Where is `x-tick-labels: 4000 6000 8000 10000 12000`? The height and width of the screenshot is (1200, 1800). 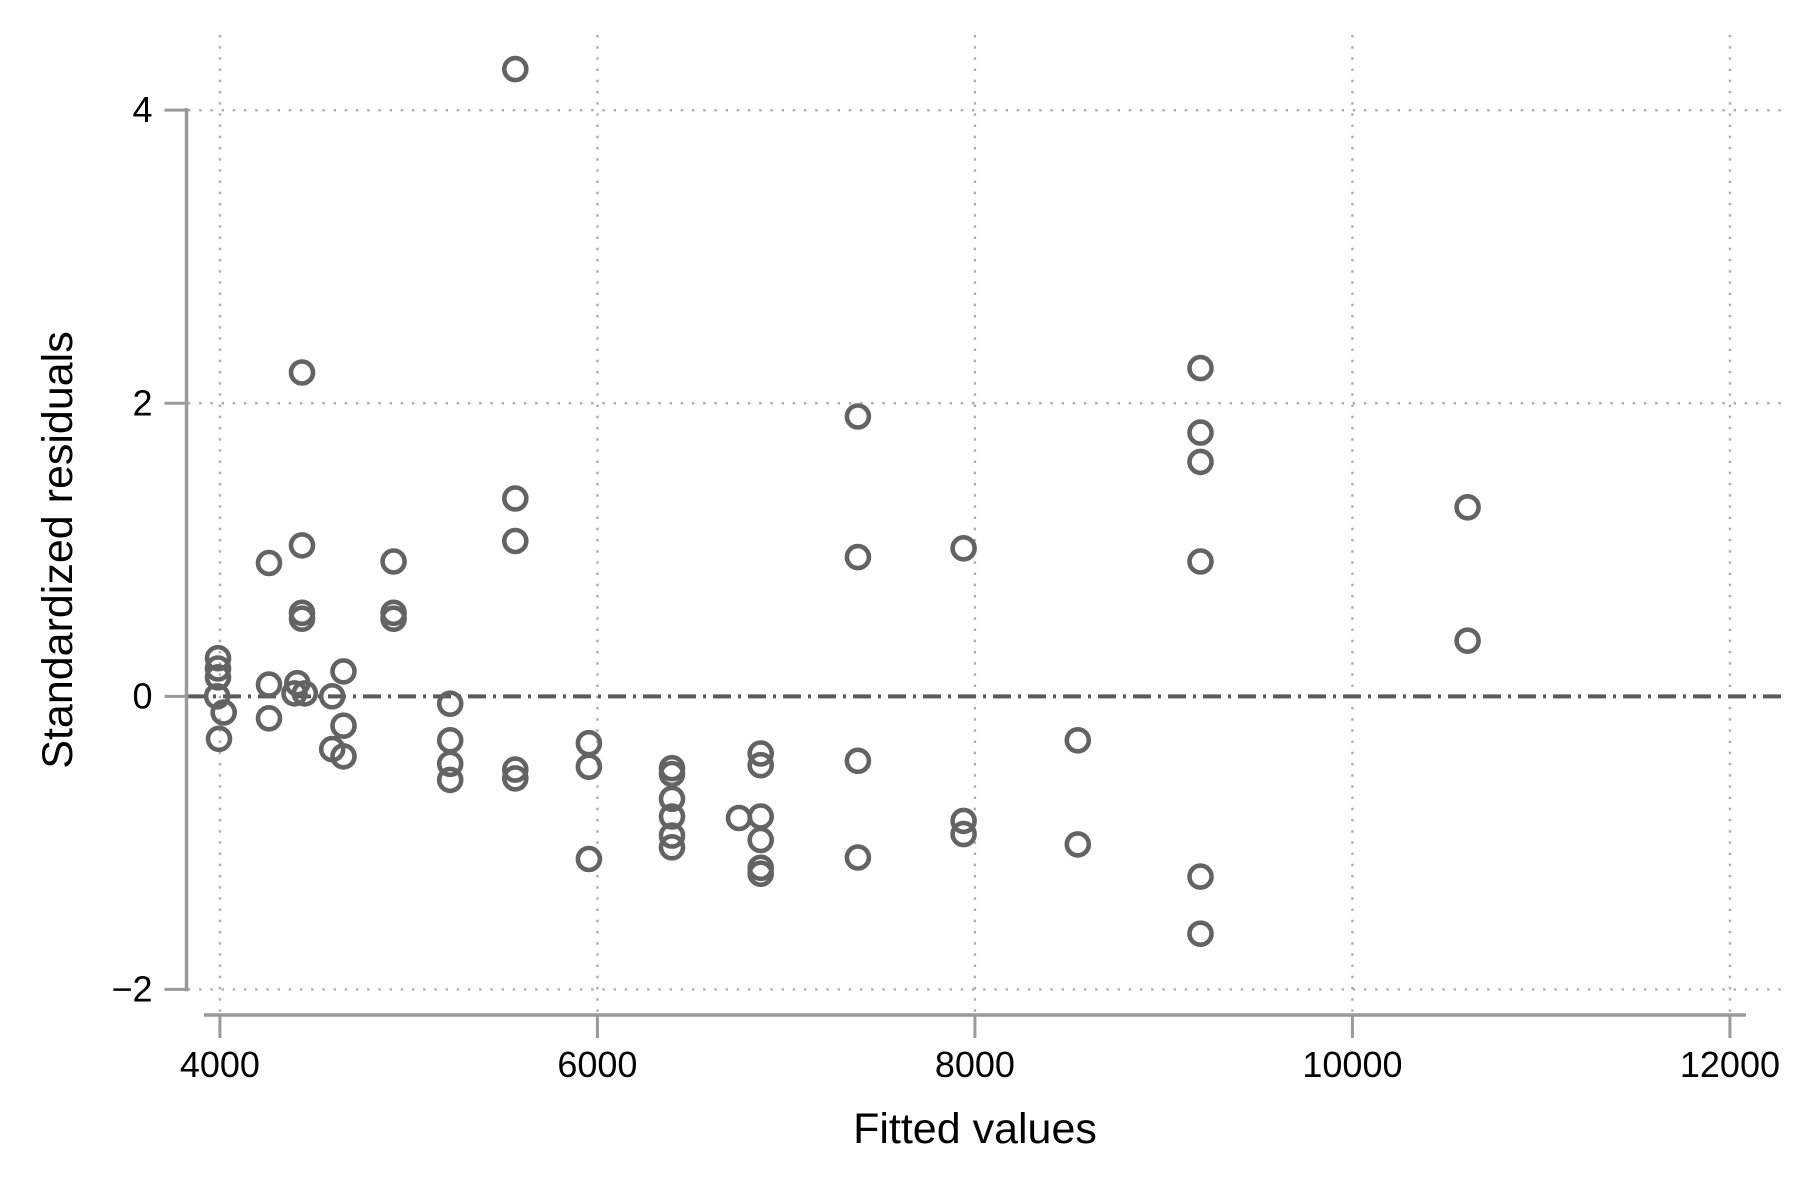 x-tick-labels: 4000 6000 8000 10000 12000 is located at coordinates (980, 1064).